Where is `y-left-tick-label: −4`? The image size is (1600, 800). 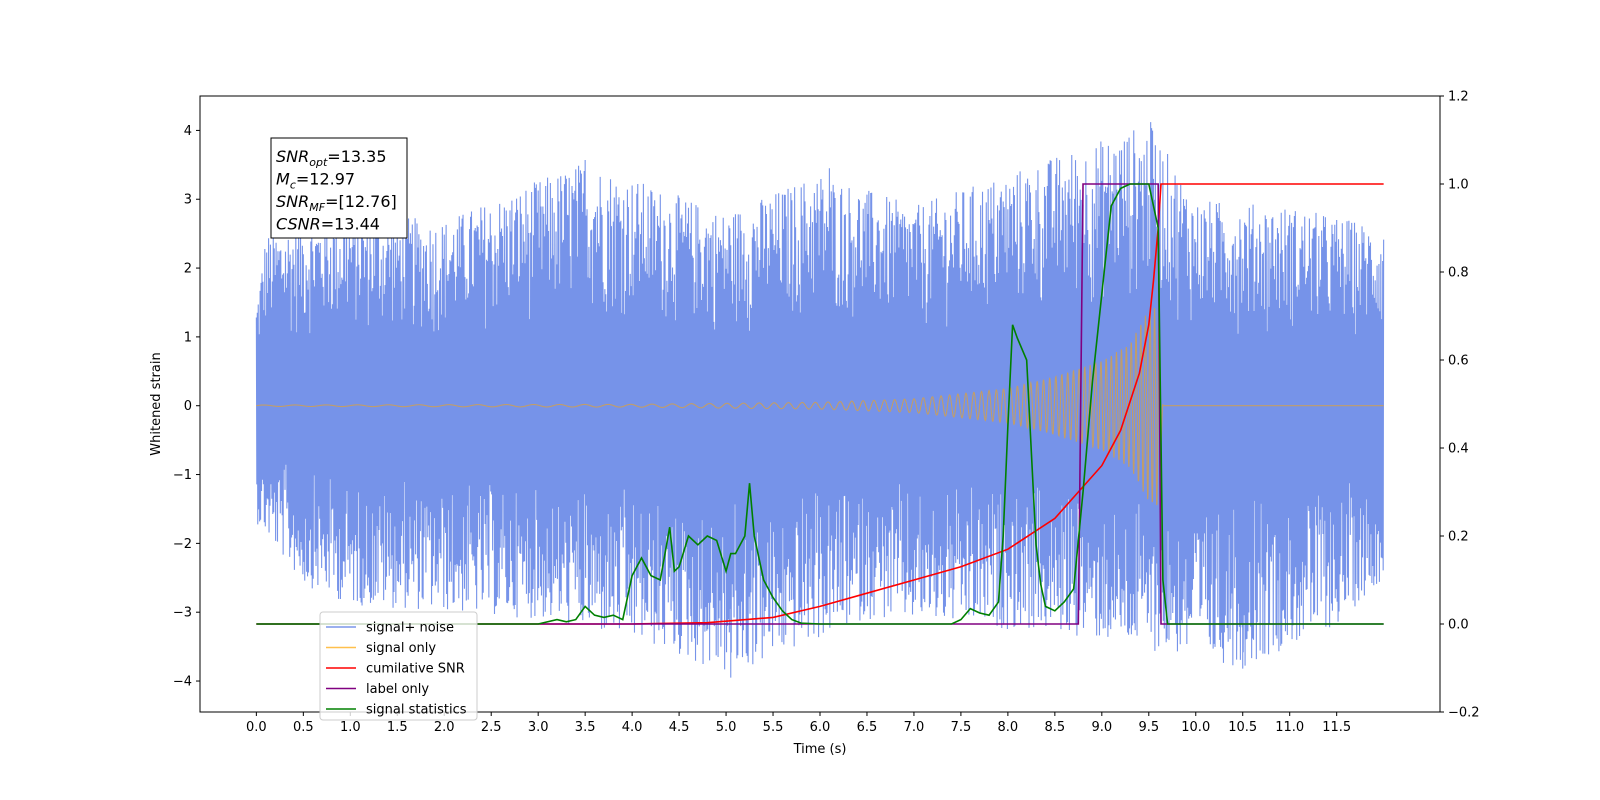
y-left-tick-label: −4 is located at coordinates (182, 682).